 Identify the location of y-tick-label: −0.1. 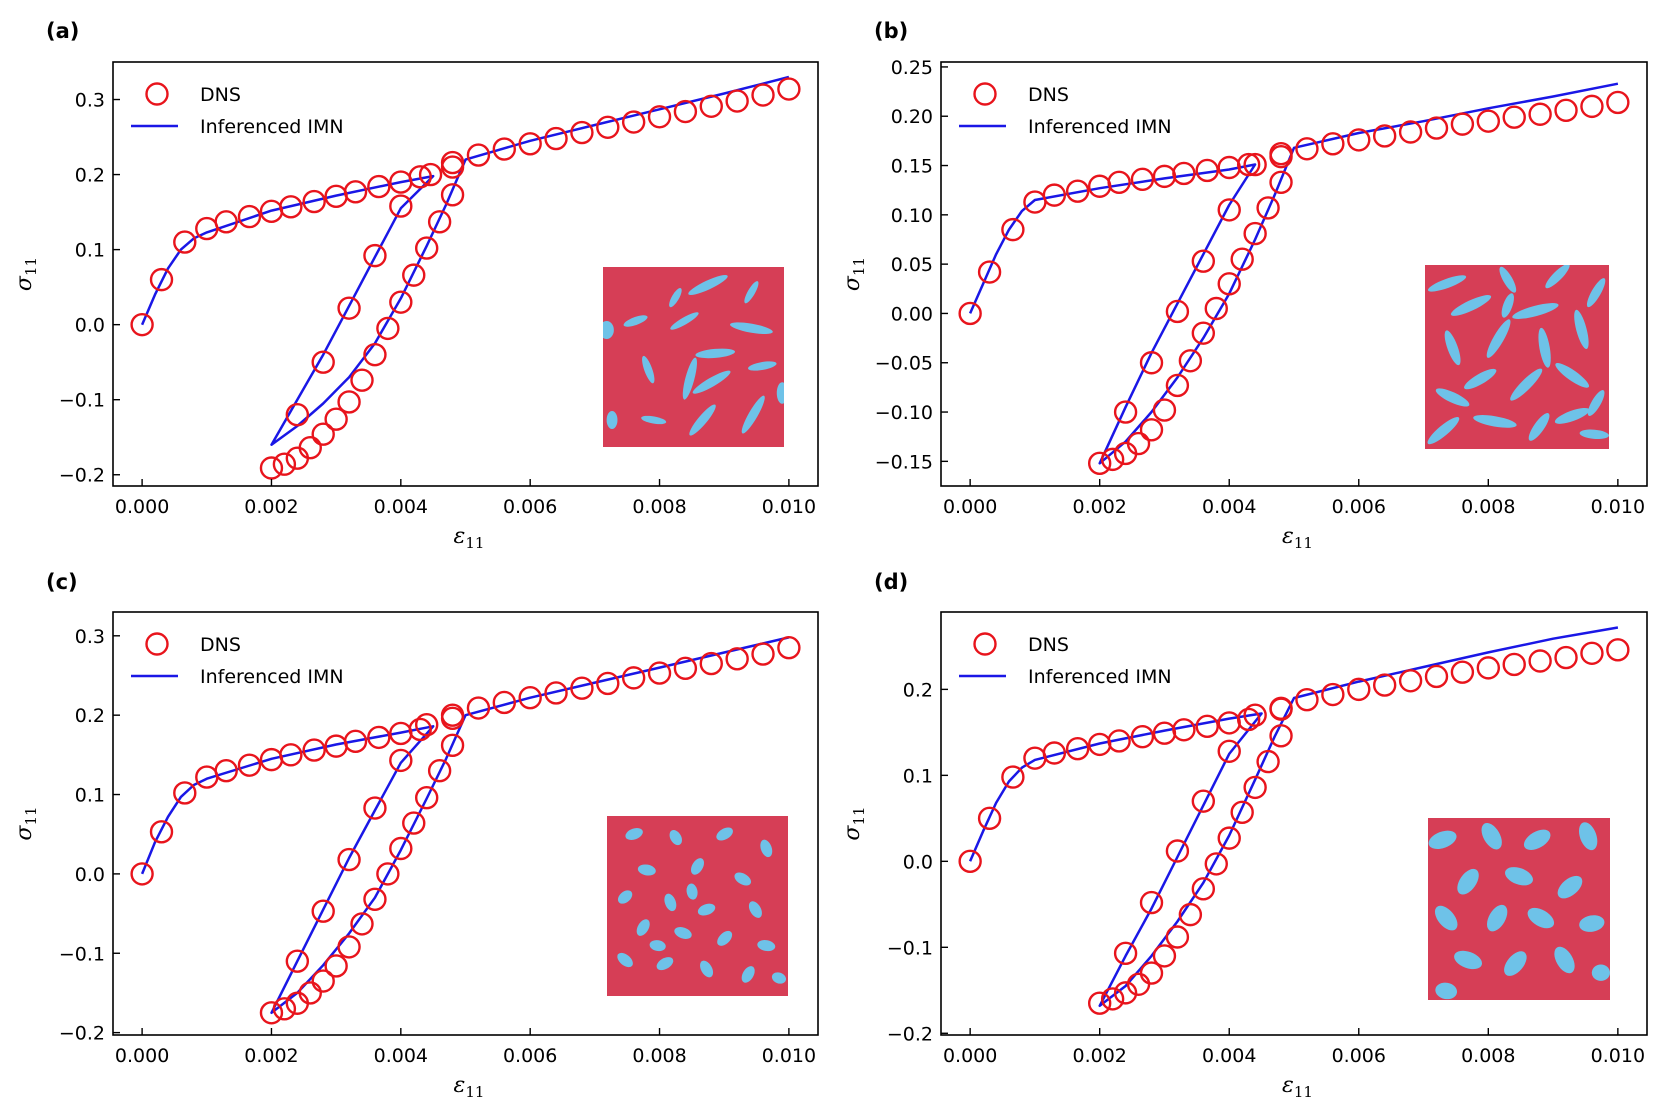
(82, 401).